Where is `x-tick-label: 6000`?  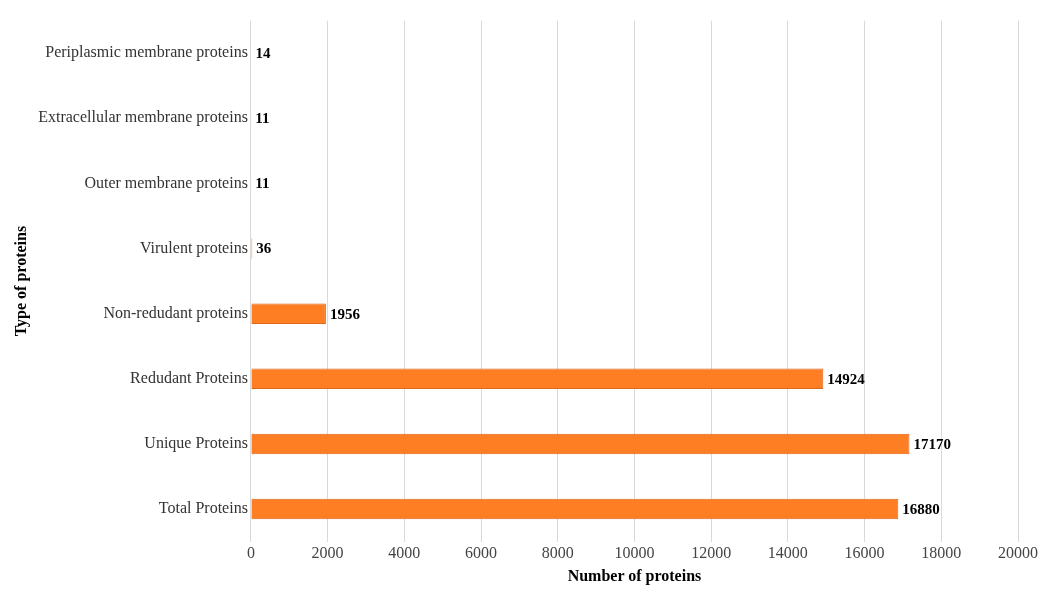 x-tick-label: 6000 is located at coordinates (481, 553).